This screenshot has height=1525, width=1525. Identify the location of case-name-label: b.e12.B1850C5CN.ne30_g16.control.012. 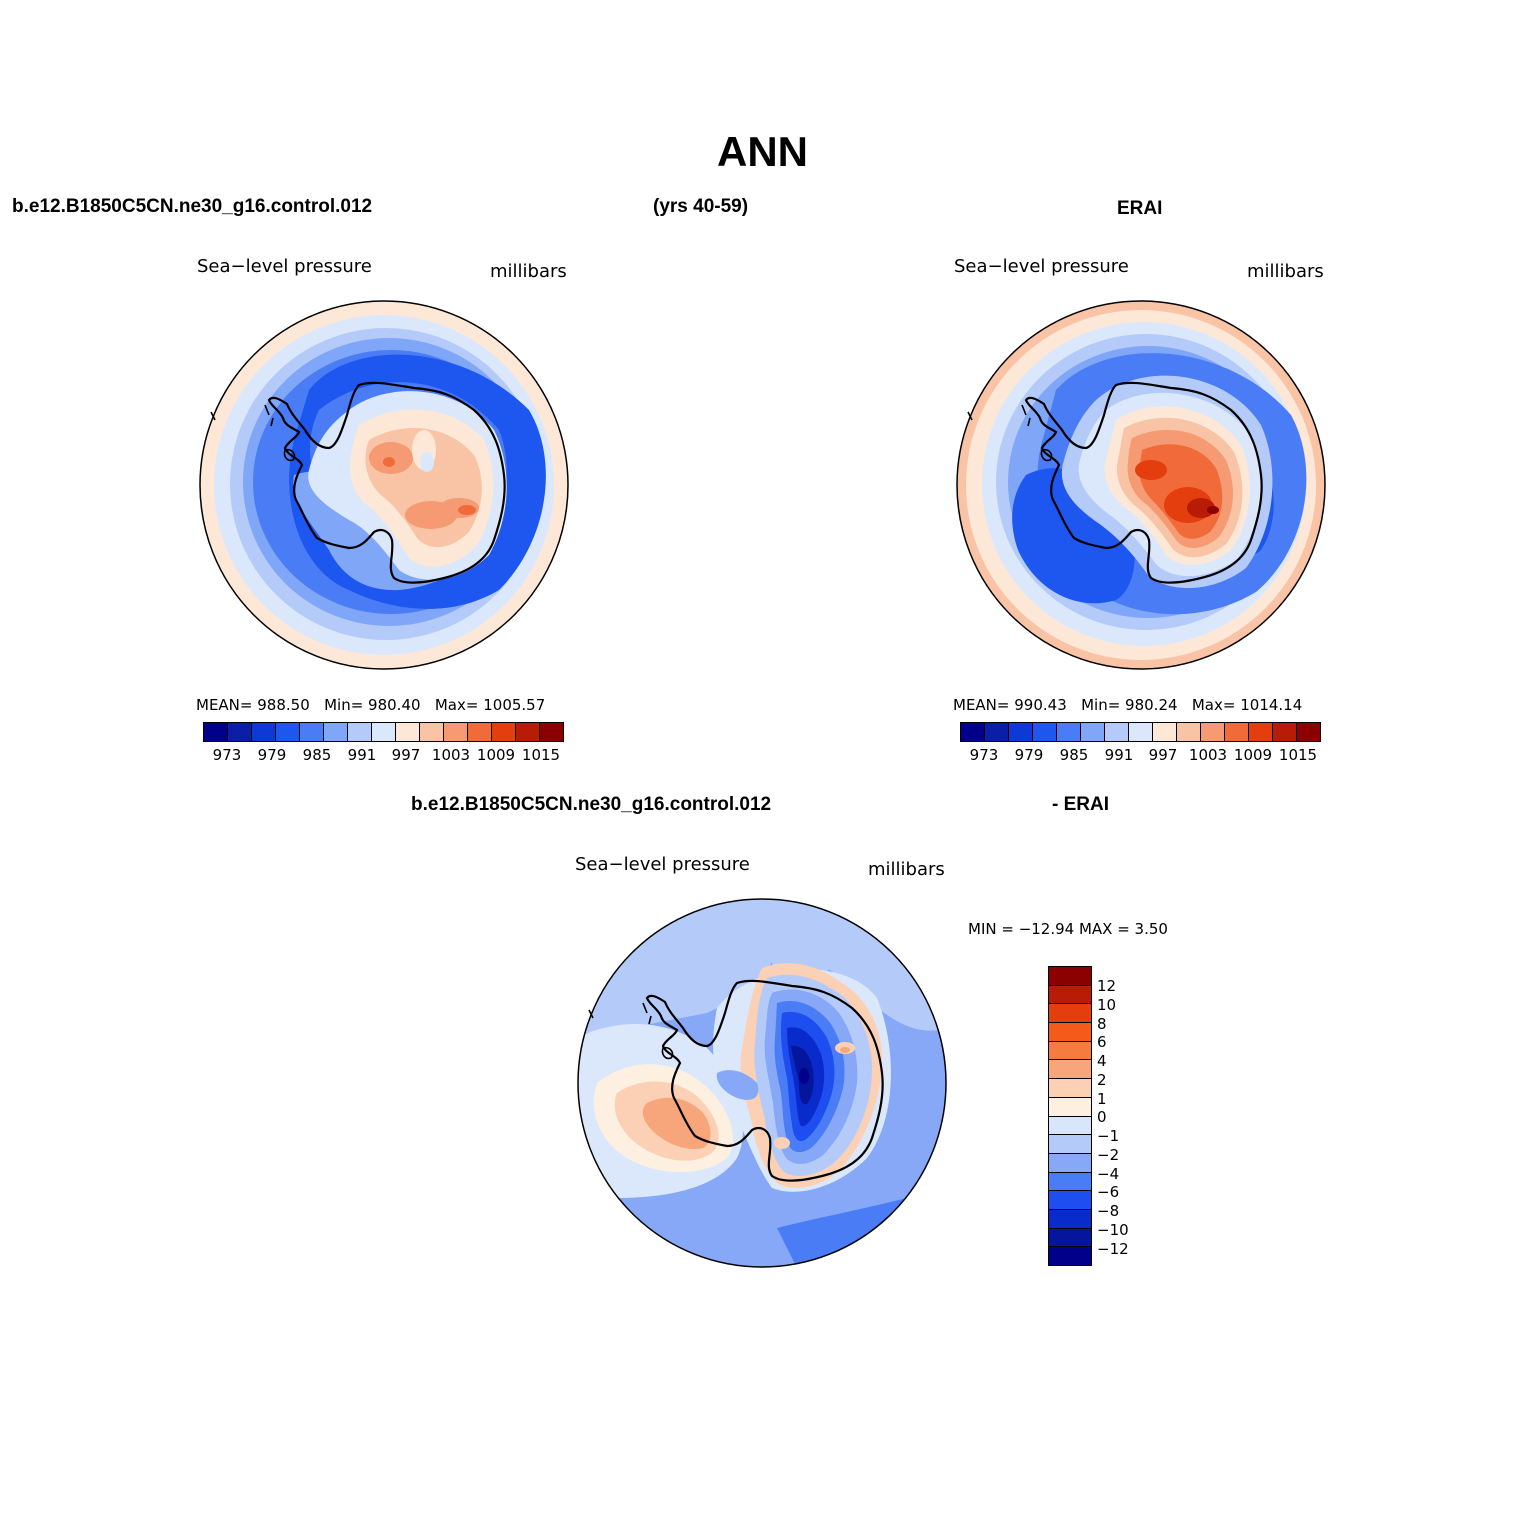
(192, 206).